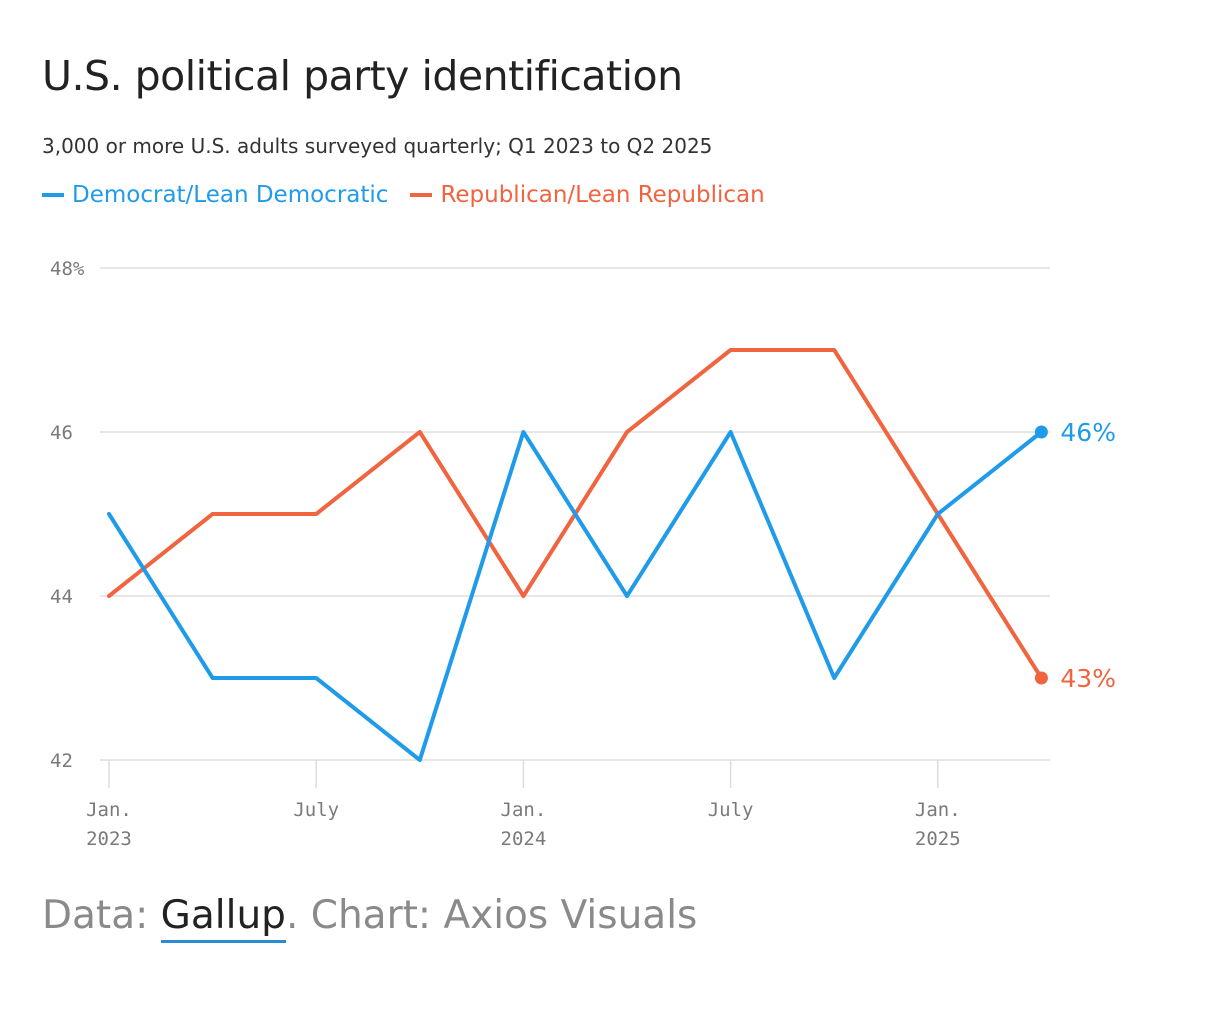  Describe the element at coordinates (362, 76) in the screenshot. I see `chart-title: U.S. political party identification` at that location.